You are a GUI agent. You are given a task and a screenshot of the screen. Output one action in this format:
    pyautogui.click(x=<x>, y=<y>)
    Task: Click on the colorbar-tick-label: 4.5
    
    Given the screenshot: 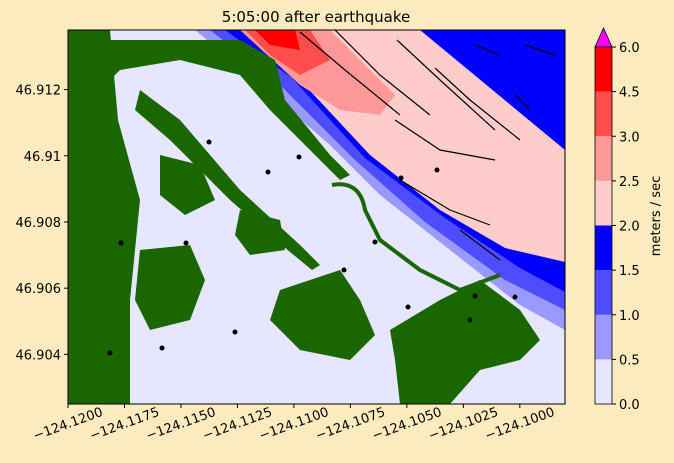 What is the action you would take?
    pyautogui.click(x=629, y=93)
    